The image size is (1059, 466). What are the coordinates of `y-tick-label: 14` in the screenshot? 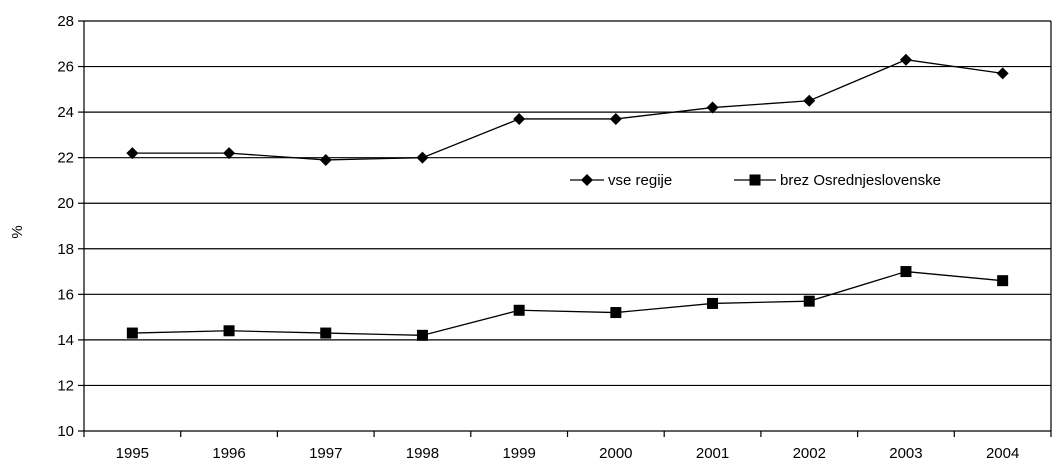 It's located at (65, 340).